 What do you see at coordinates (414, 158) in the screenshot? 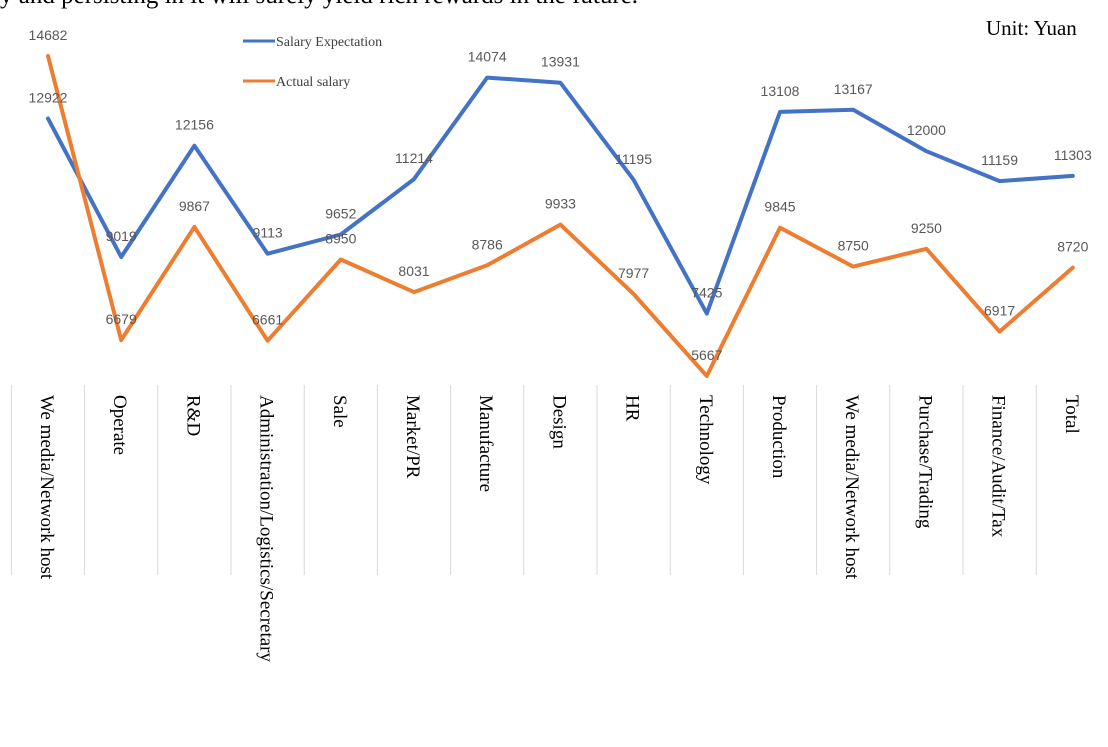
I see `data-label: 11214` at bounding box center [414, 158].